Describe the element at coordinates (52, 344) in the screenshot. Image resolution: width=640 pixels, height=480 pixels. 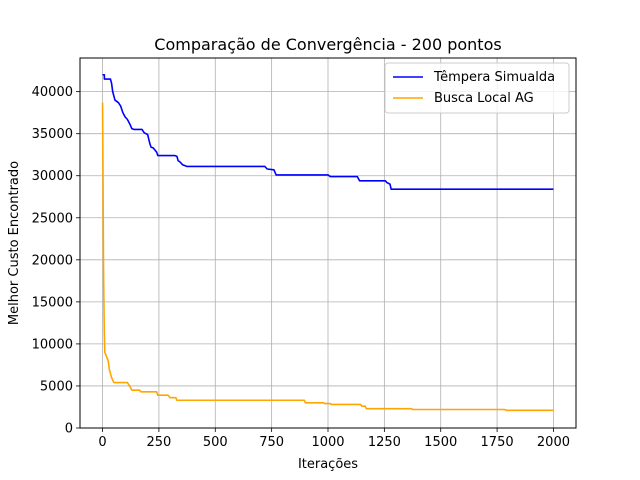
I see `y-tick-label: 10000` at that location.